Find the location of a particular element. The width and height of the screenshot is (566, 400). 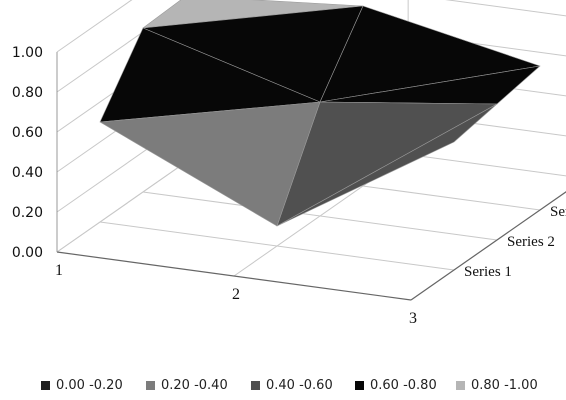

legend-label: 0.20 -0.40 is located at coordinates (194, 385).